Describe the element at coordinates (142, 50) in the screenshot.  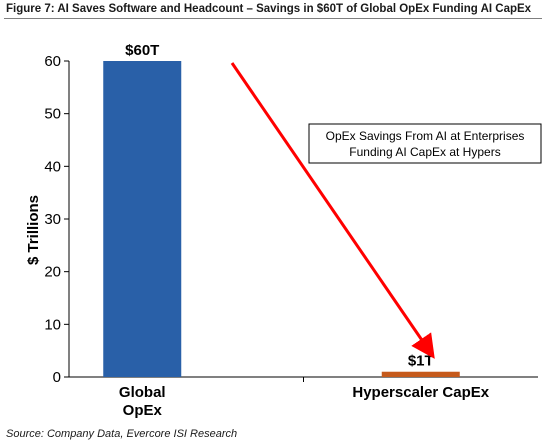
I see `data-label-0: $60T` at that location.